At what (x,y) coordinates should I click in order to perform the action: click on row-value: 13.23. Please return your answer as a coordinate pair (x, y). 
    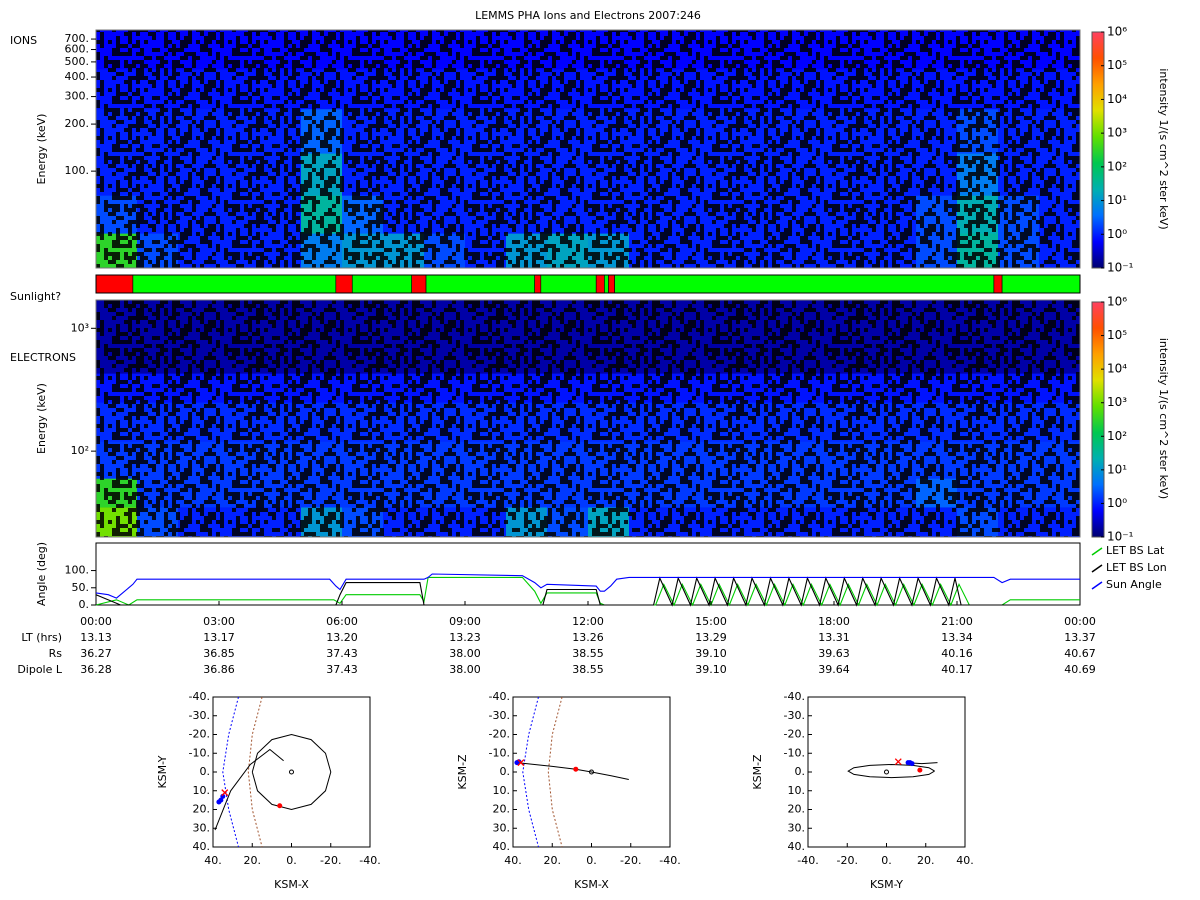
    Looking at the image, I should click on (465, 637).